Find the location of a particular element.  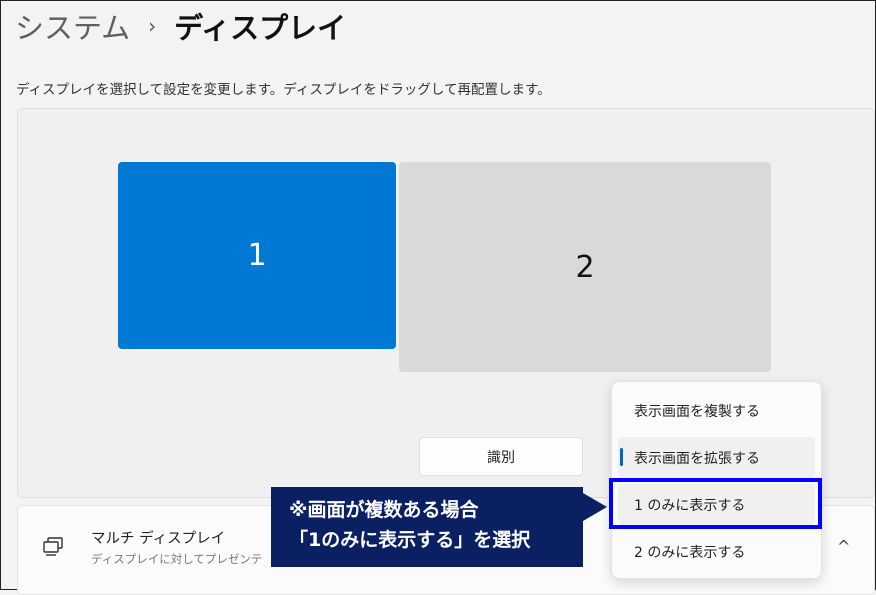

monitor-2: 2 is located at coordinates (585, 267).